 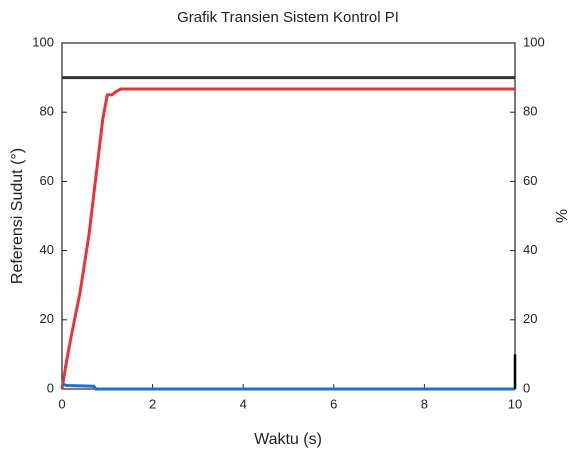 What do you see at coordinates (243, 403) in the screenshot?
I see `x-tick-label: 4` at bounding box center [243, 403].